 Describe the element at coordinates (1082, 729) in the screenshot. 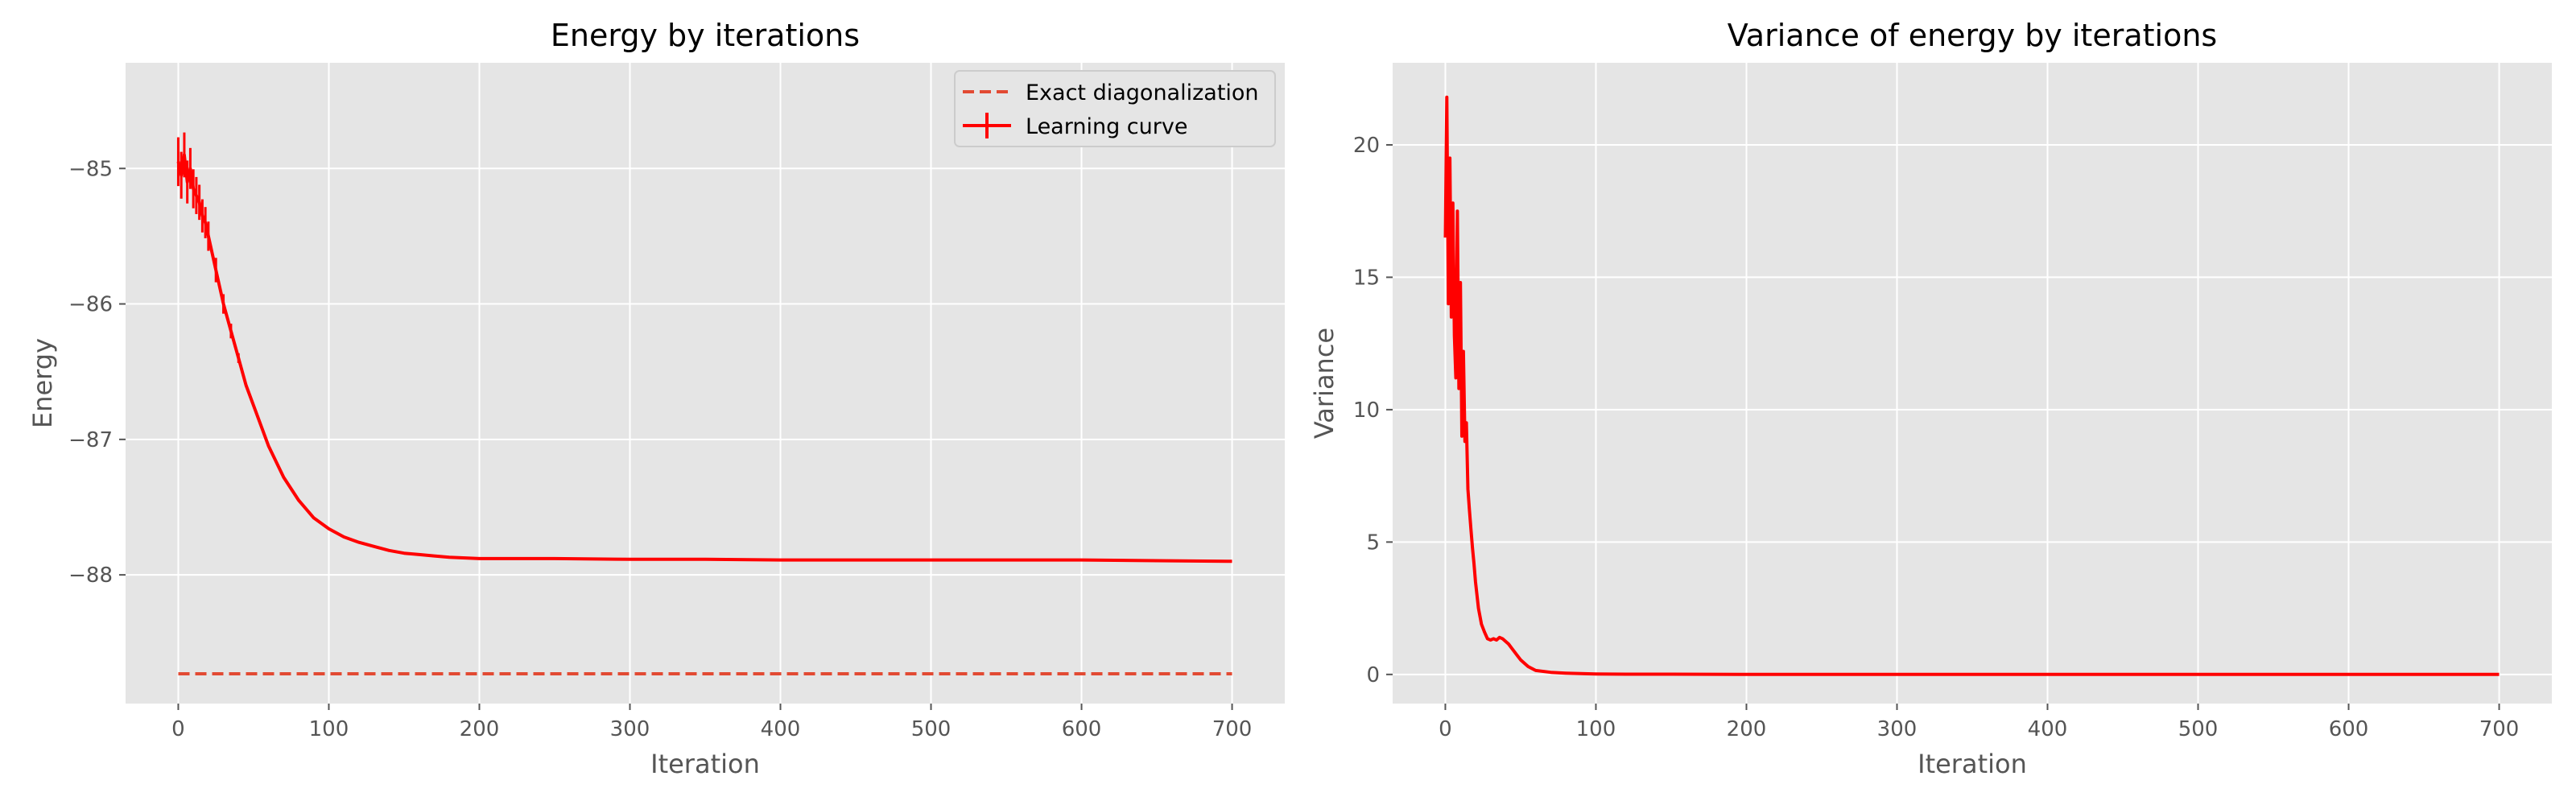

I see `energy-x-tick-label: 600` at that location.